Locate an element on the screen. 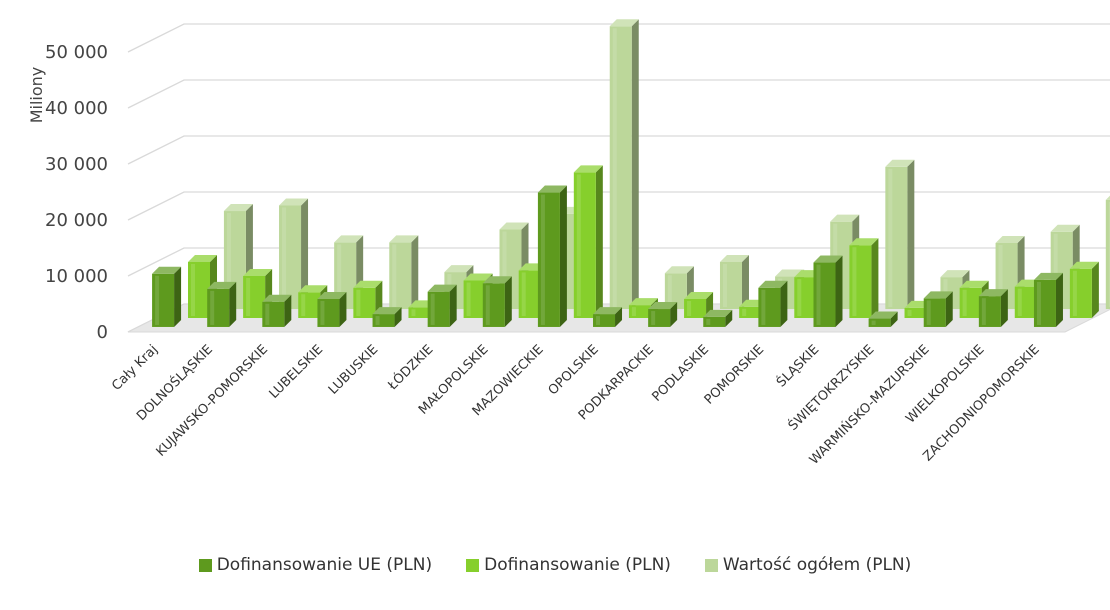 This screenshot has width=1110, height=610. legend-item-dof: Dofinansowanie (PLN) is located at coordinates (568, 565).